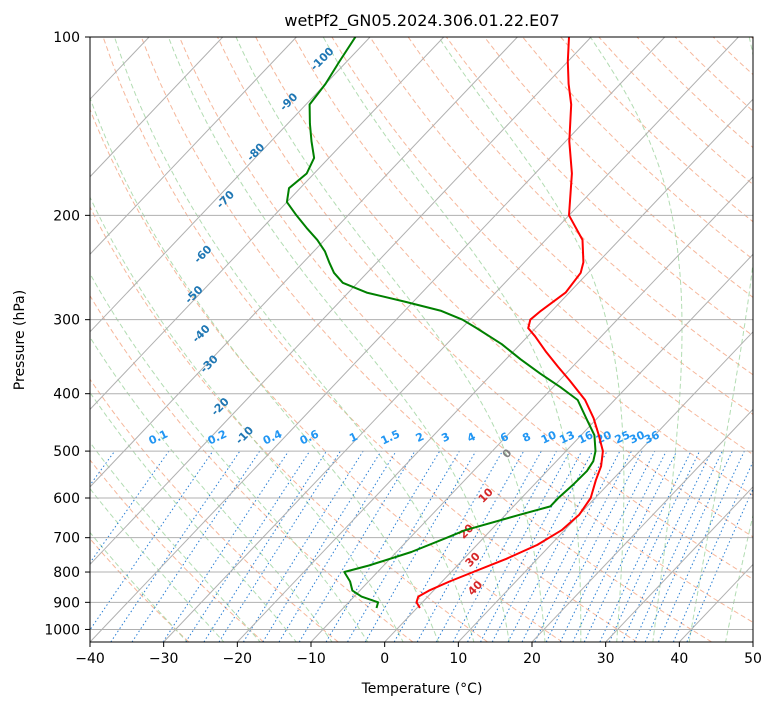  What do you see at coordinates (67, 334) in the screenshot?
I see `y-axis: 100 200 300 400 500 600 700 800 900 1000` at bounding box center [67, 334].